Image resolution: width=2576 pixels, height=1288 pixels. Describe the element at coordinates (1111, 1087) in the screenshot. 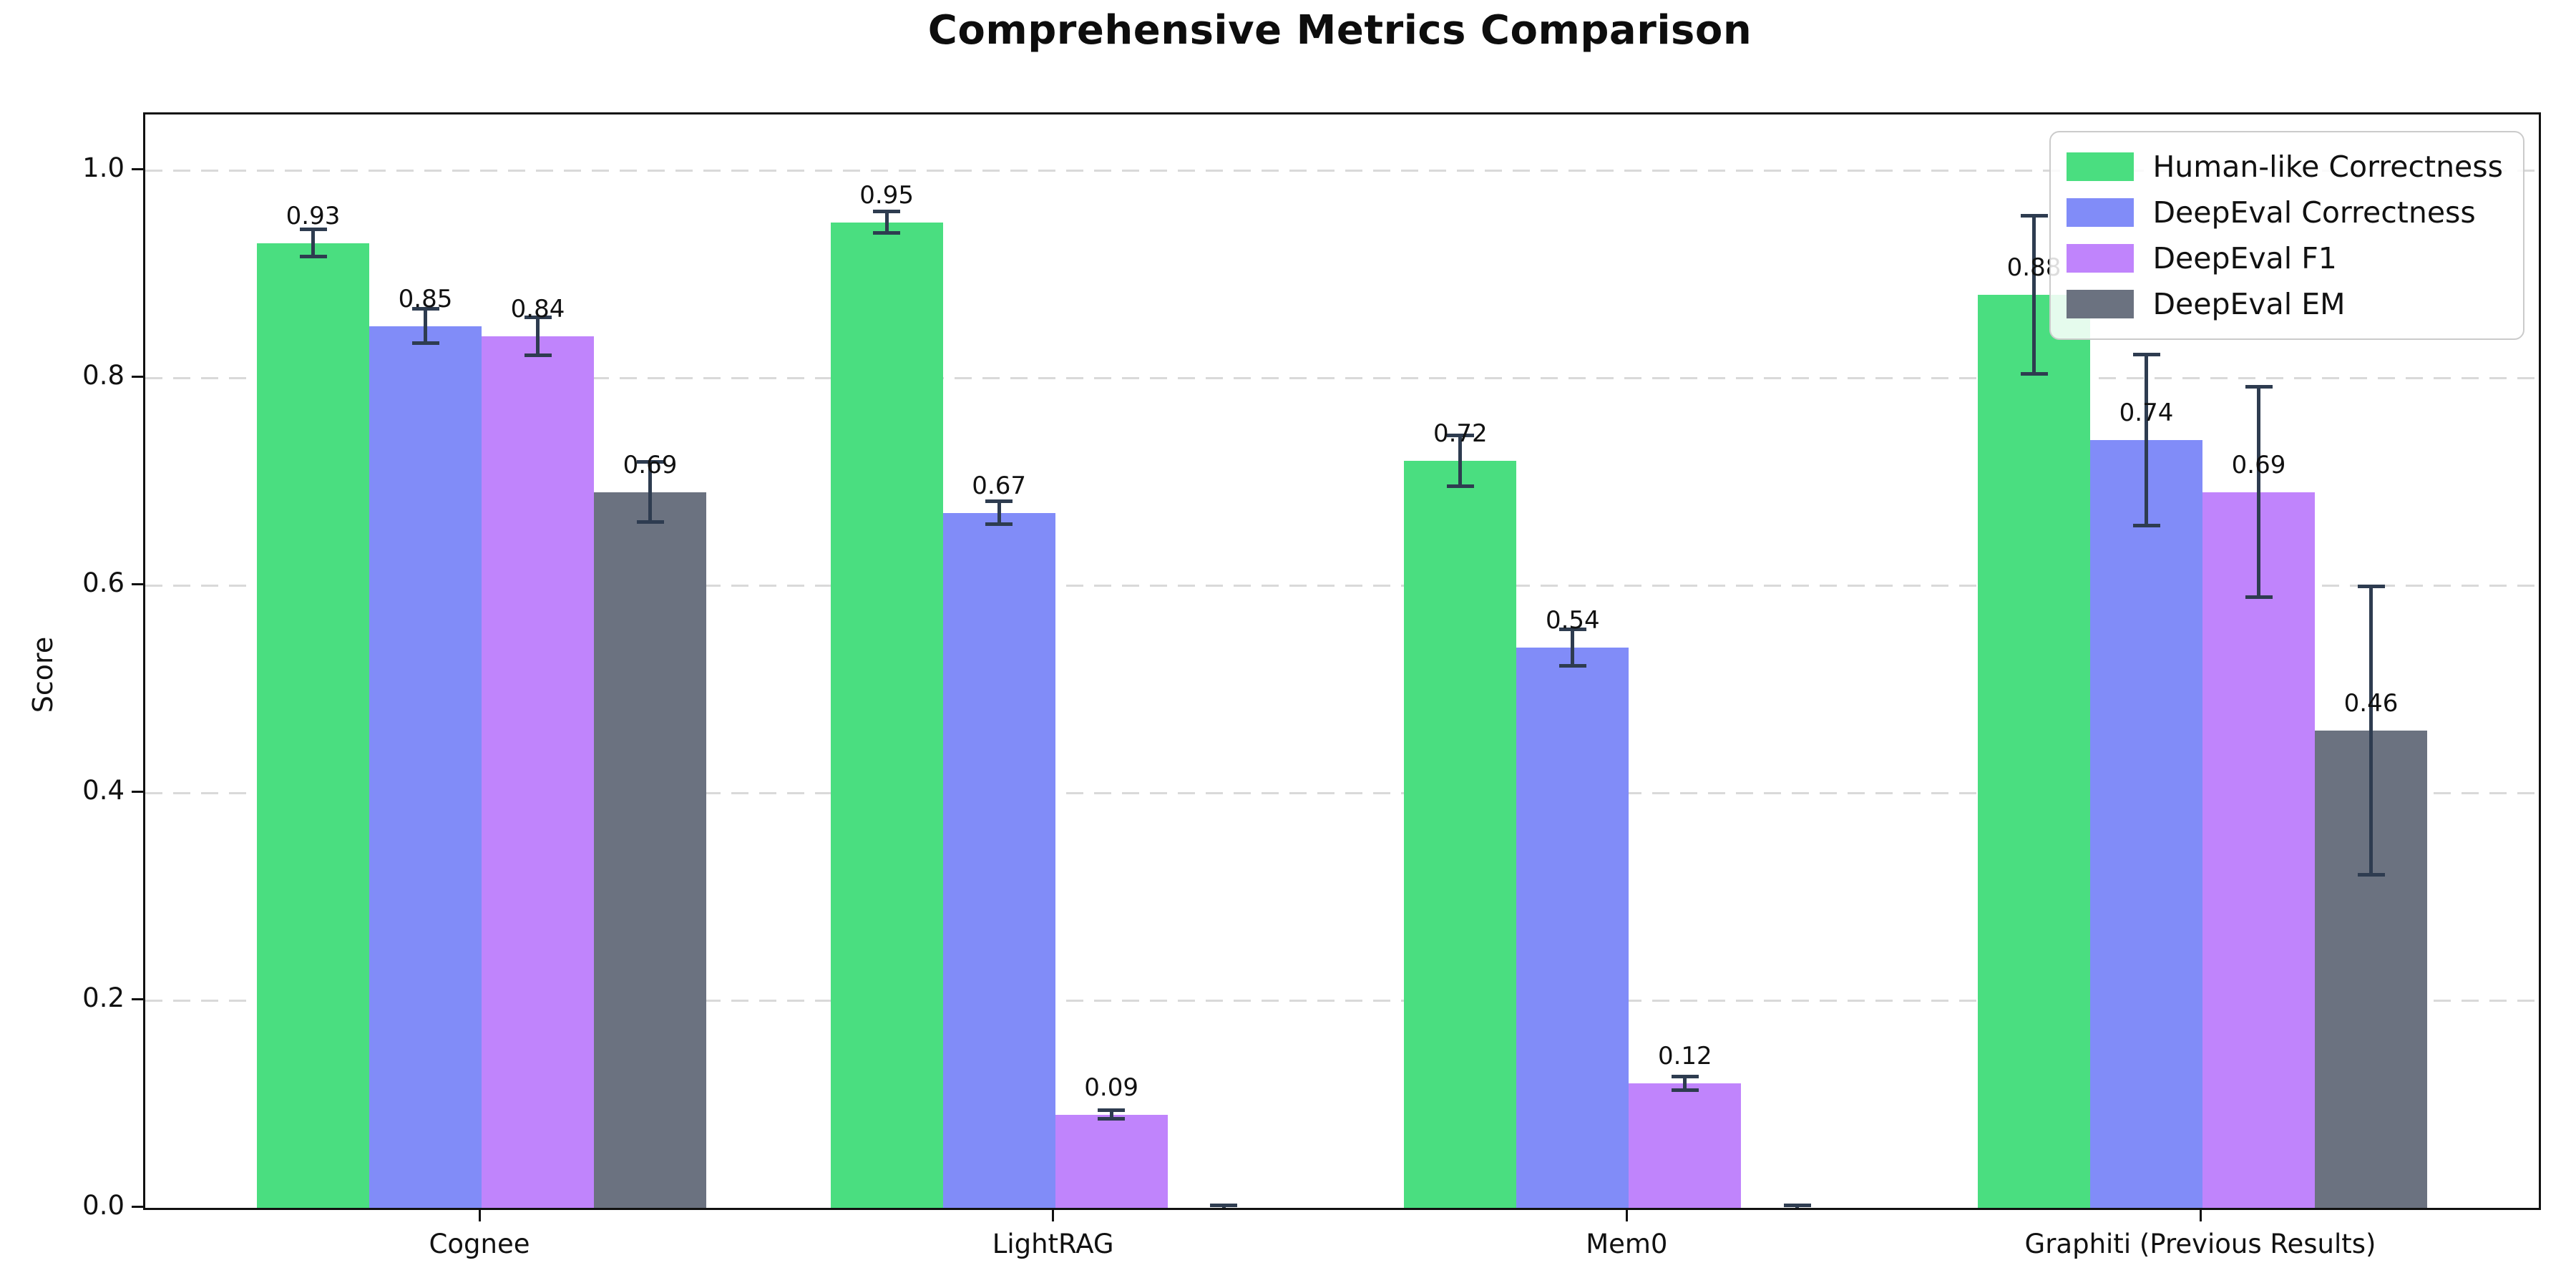

I see `value-label: 0.09` at that location.